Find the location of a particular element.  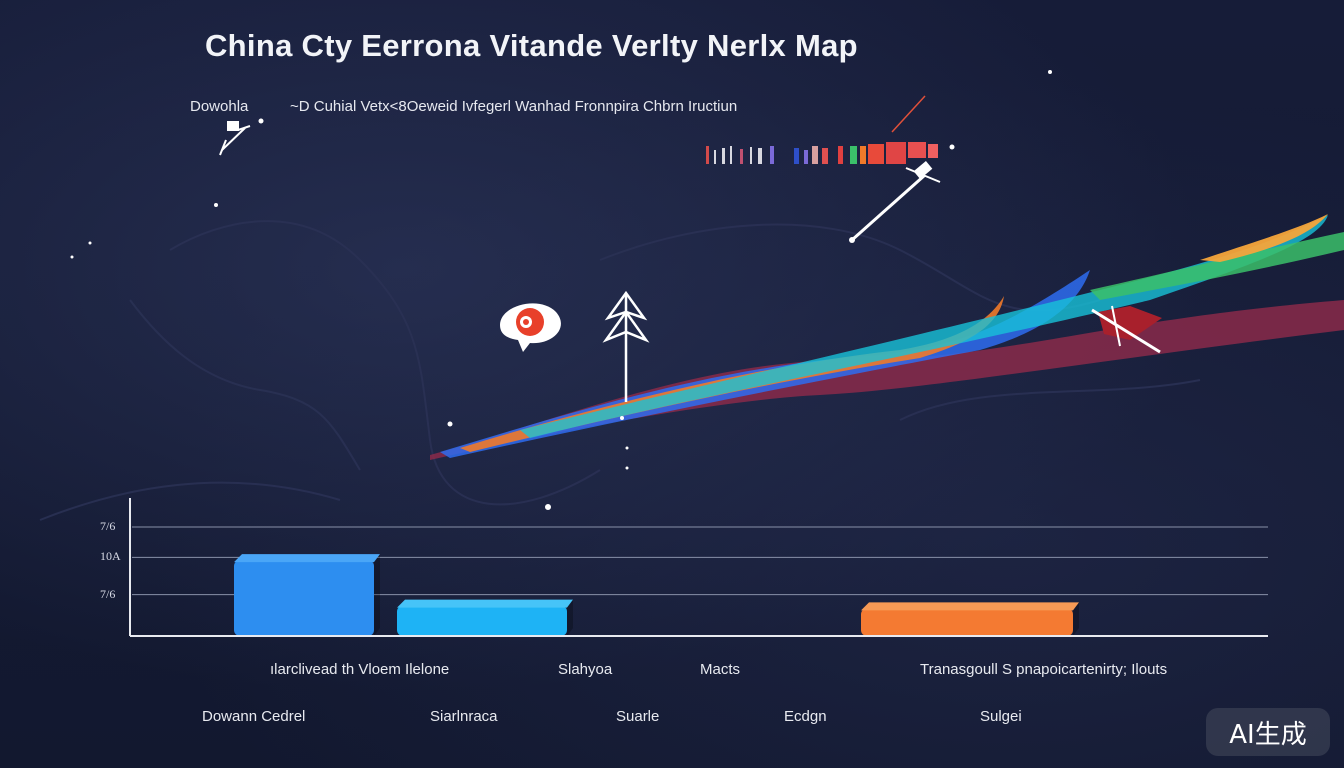

bottom-label: Dowann Cedrel is located at coordinates (254, 716).